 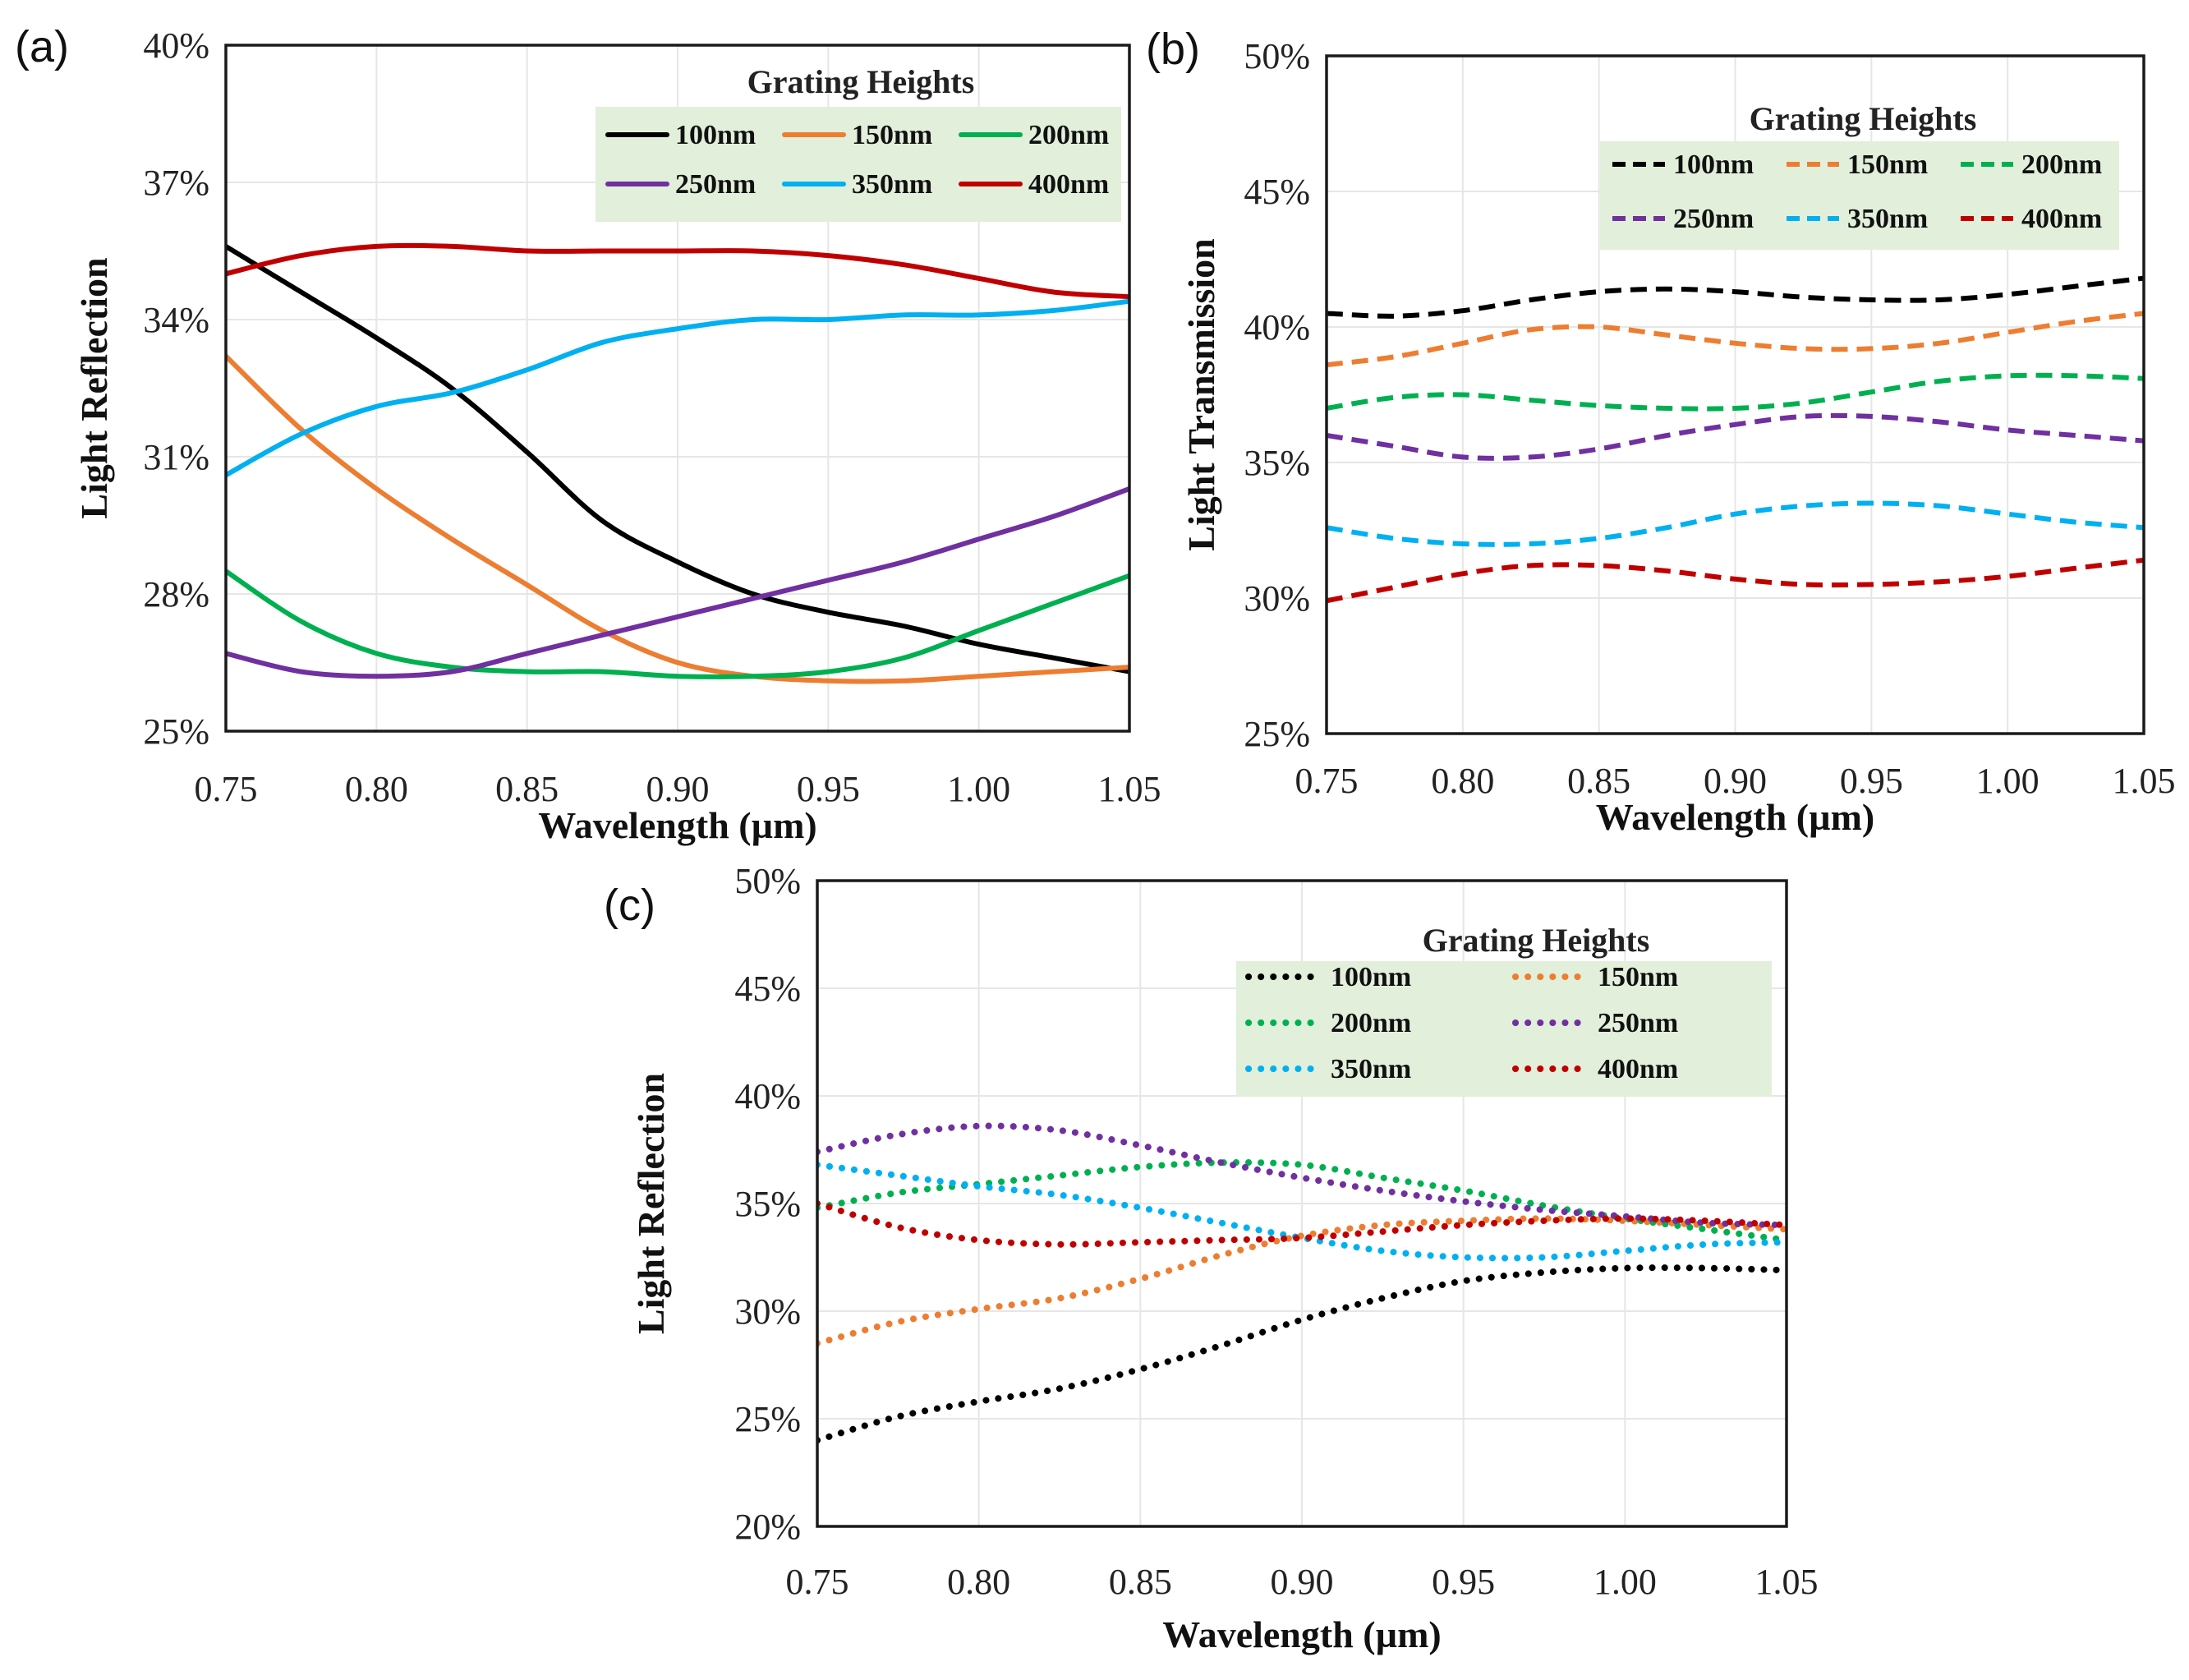 I want to click on y-tick-label: 37%, so click(x=176, y=183).